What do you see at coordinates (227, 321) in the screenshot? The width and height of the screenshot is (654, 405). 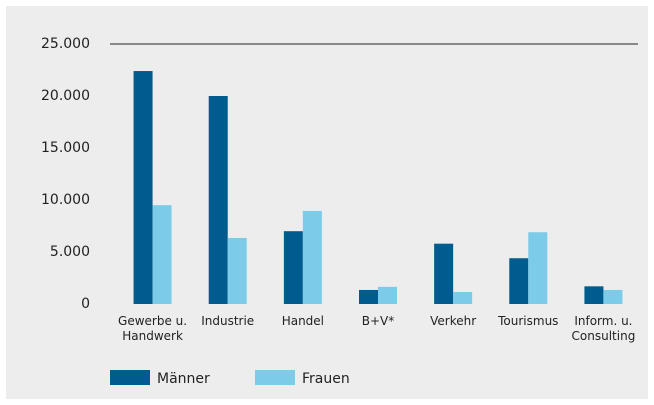 I see `x-tick-label: Industrie` at bounding box center [227, 321].